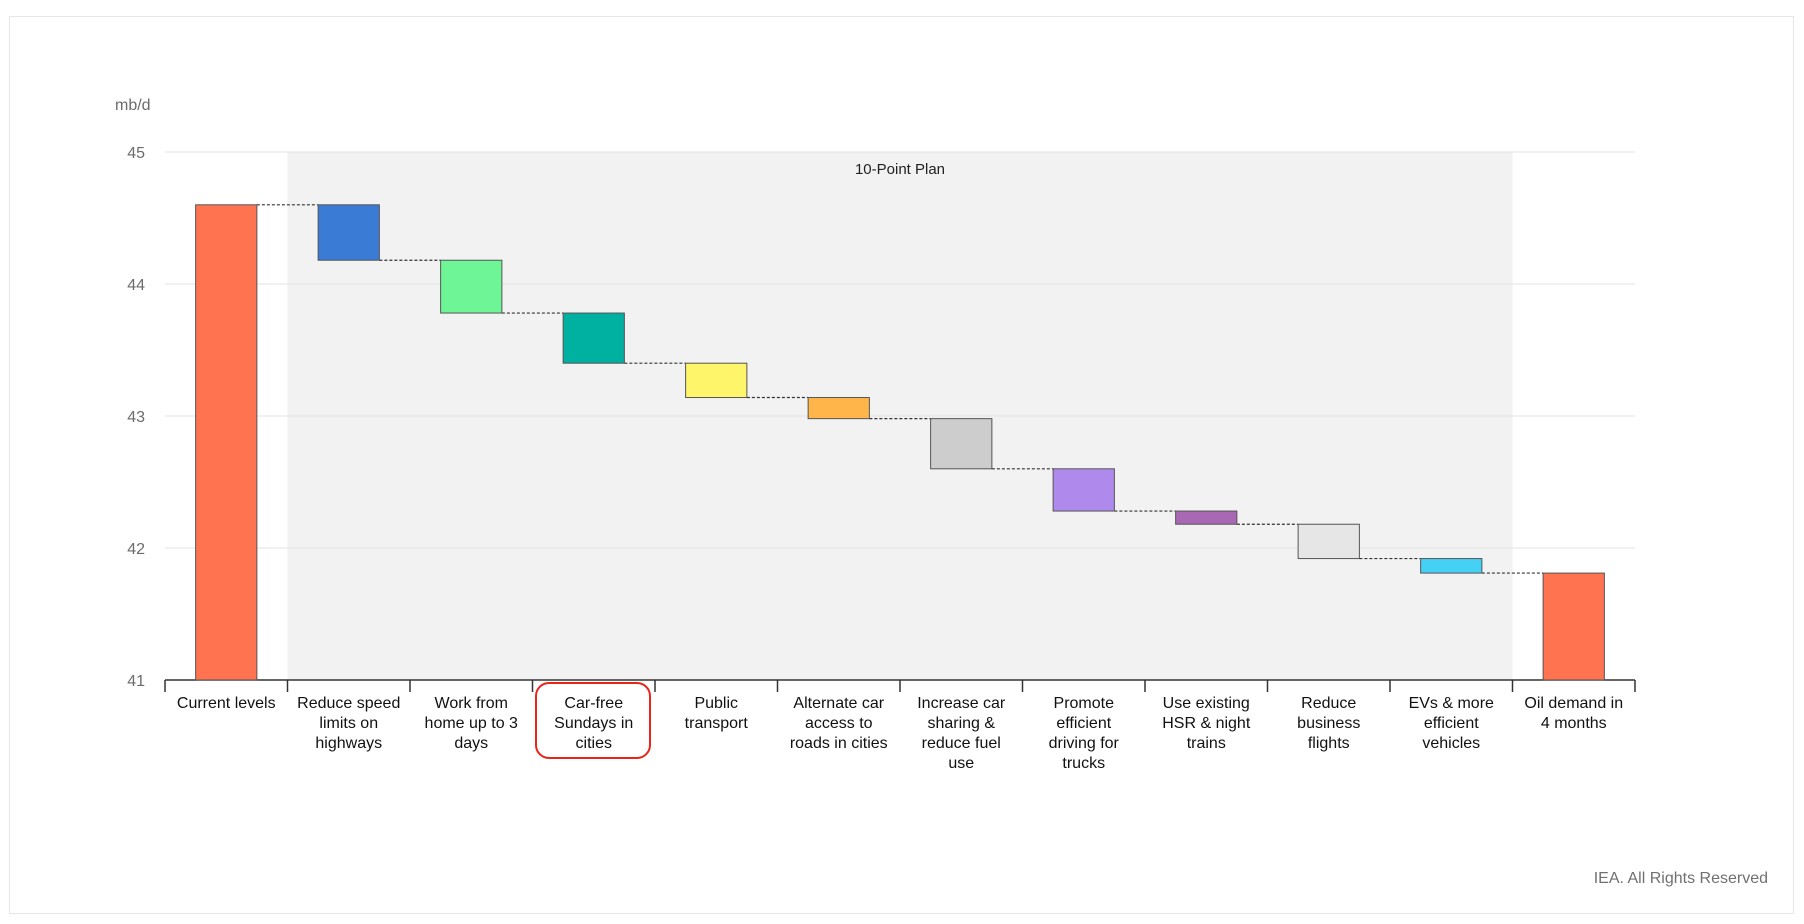  I want to click on x-category-label: Reduce business flights, so click(1328, 723).